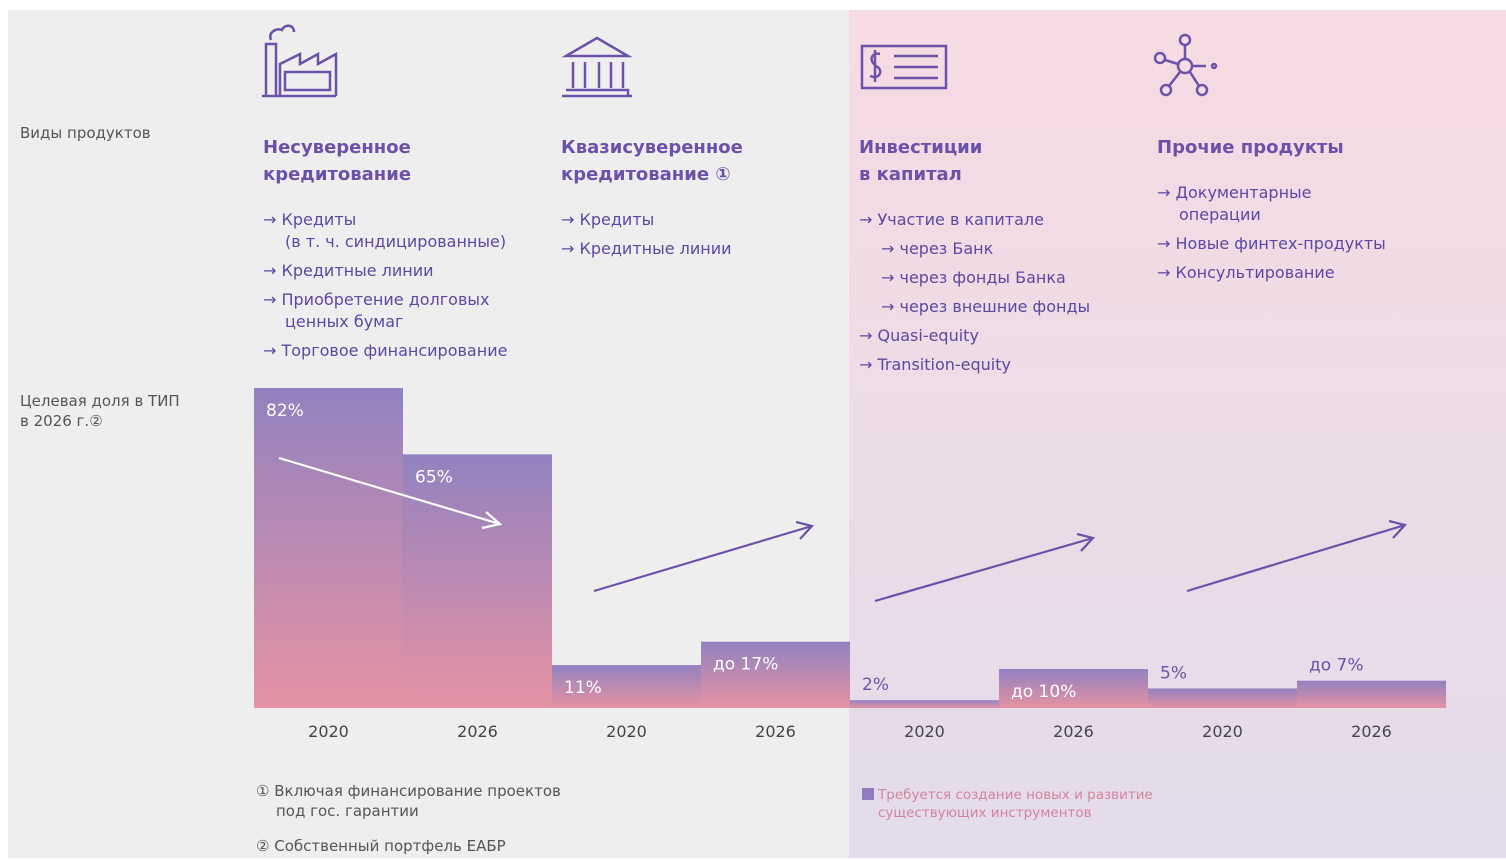 This screenshot has height=860, width=1506. I want to click on cheque-icon, so click(904, 67).